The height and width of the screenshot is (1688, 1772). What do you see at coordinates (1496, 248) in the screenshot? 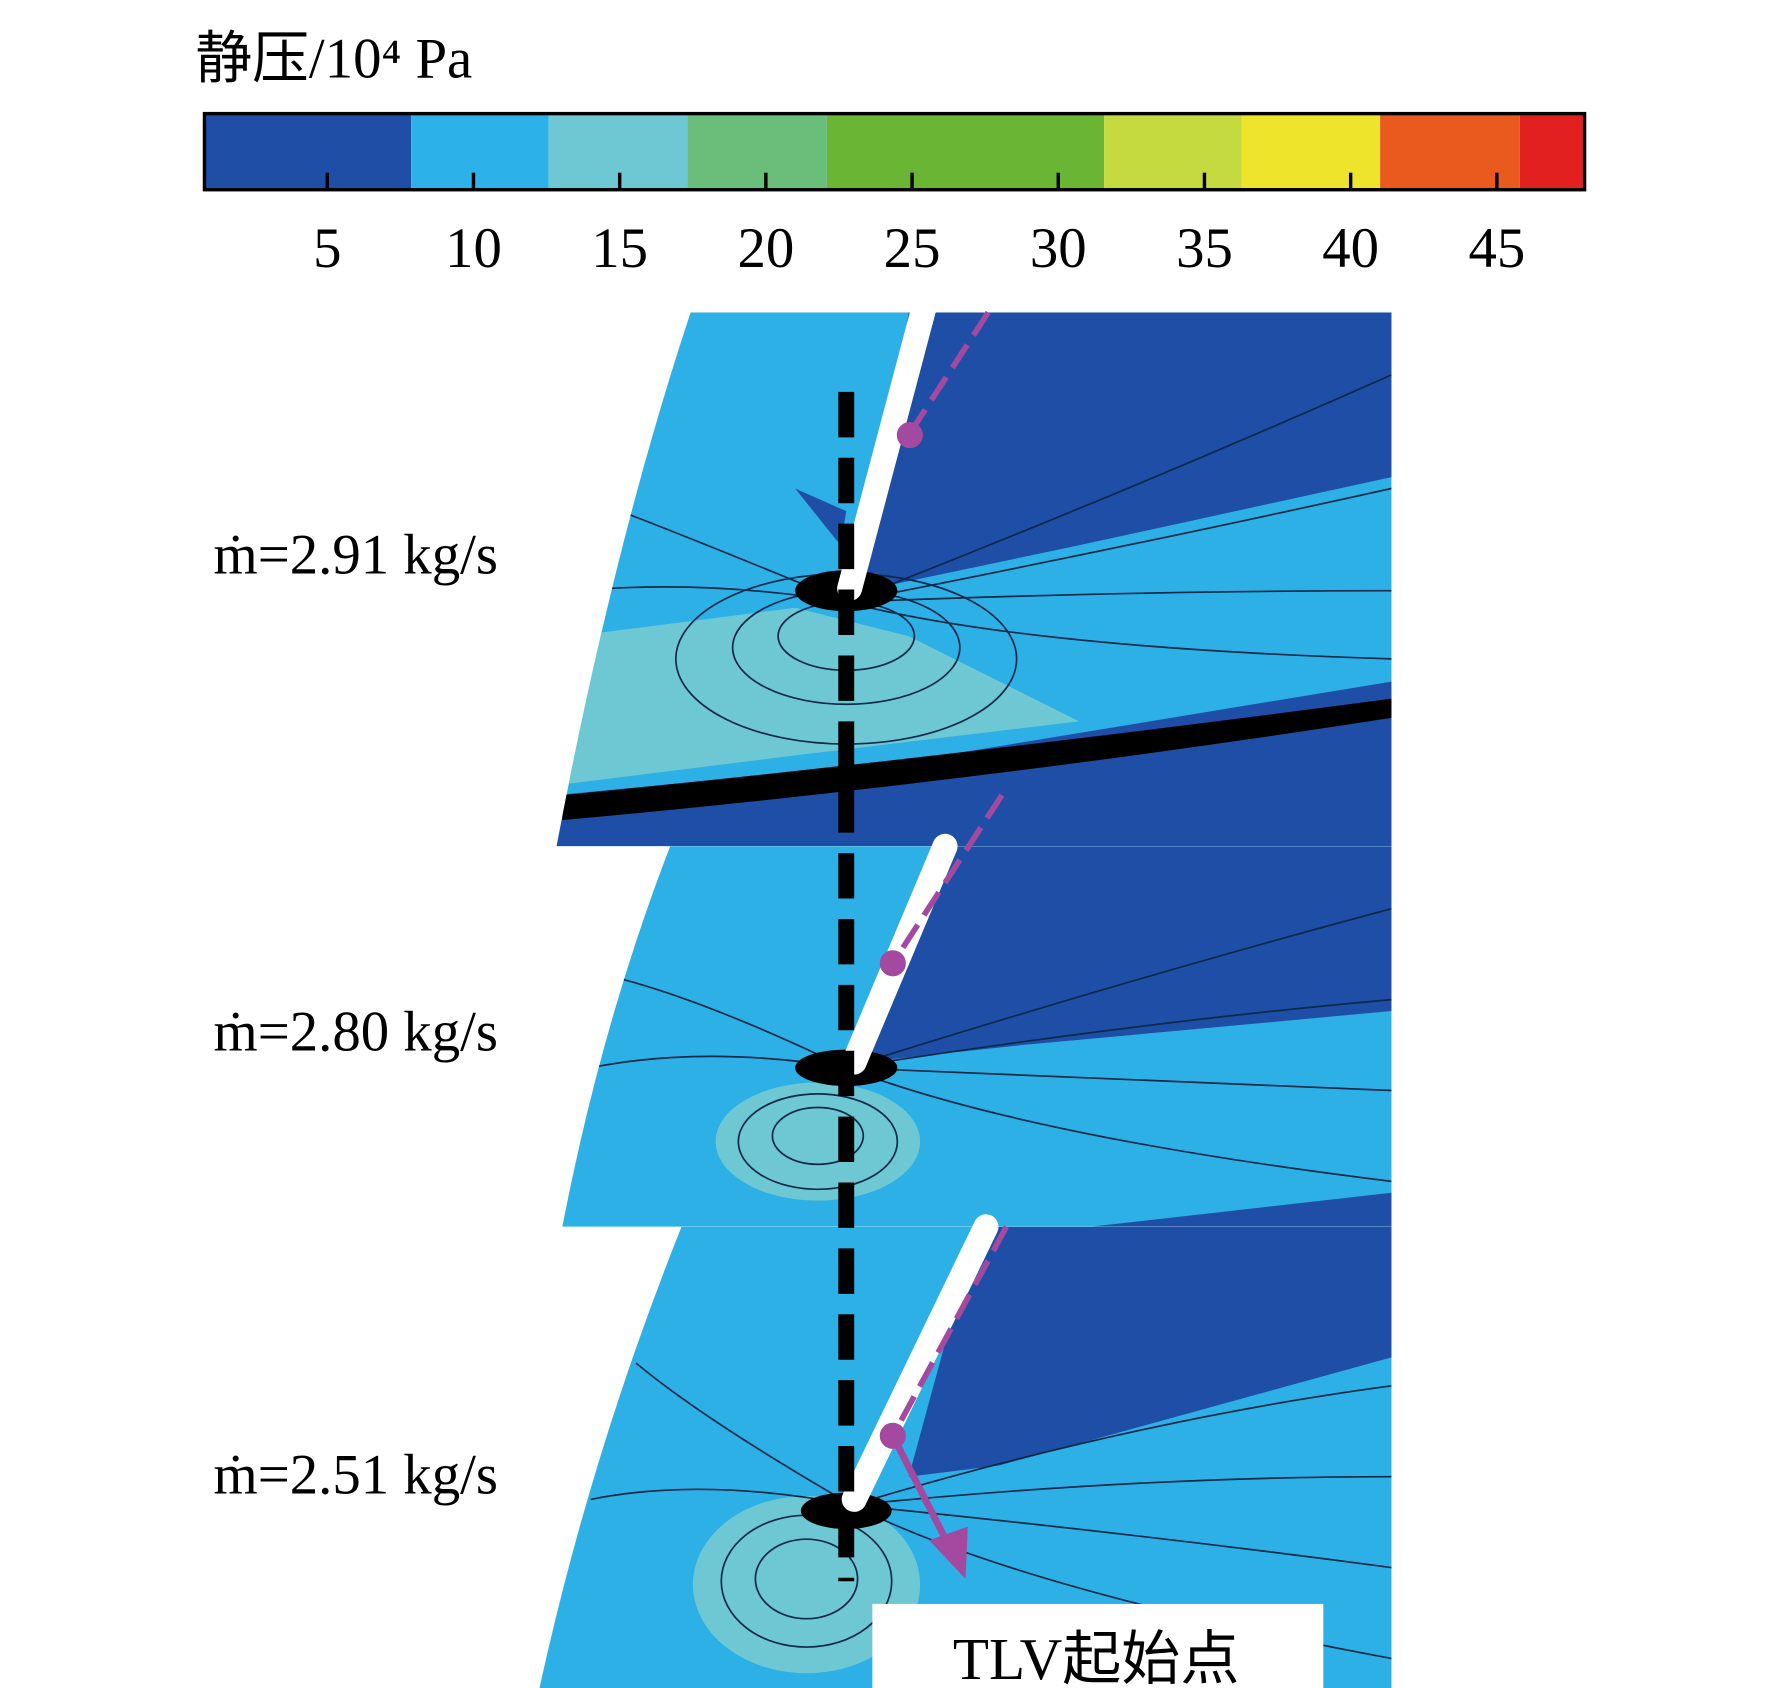
I see `colorbar-tick-label: 45` at bounding box center [1496, 248].